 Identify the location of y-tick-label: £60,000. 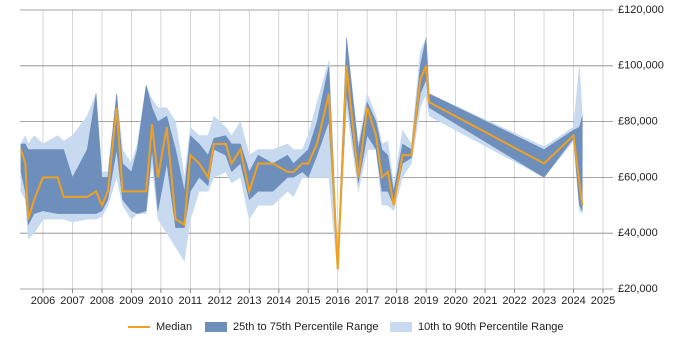
(638, 177).